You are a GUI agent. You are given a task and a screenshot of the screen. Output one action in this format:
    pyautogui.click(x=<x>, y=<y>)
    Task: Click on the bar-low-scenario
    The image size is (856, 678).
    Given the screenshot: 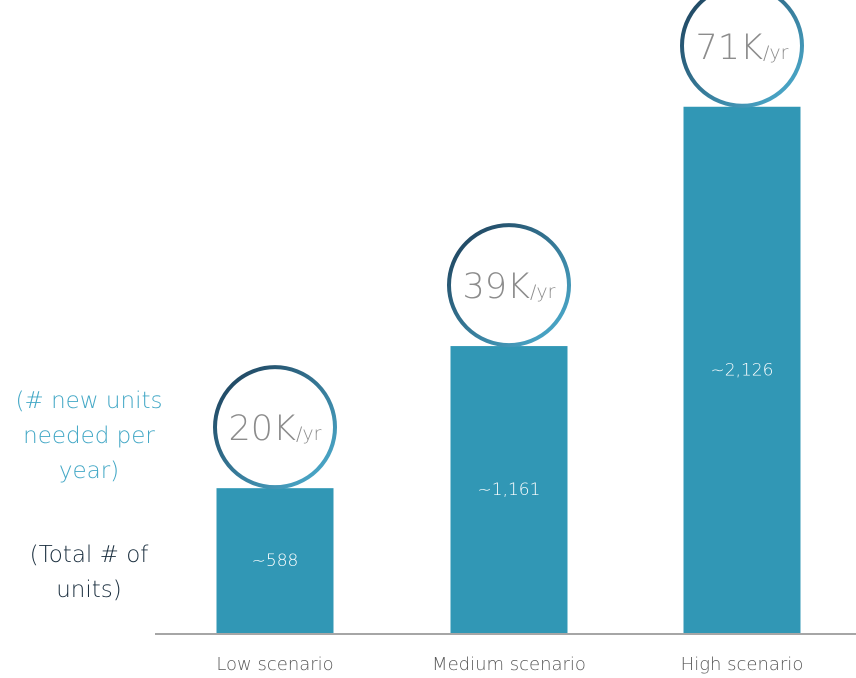 What is the action you would take?
    pyautogui.click(x=275, y=561)
    